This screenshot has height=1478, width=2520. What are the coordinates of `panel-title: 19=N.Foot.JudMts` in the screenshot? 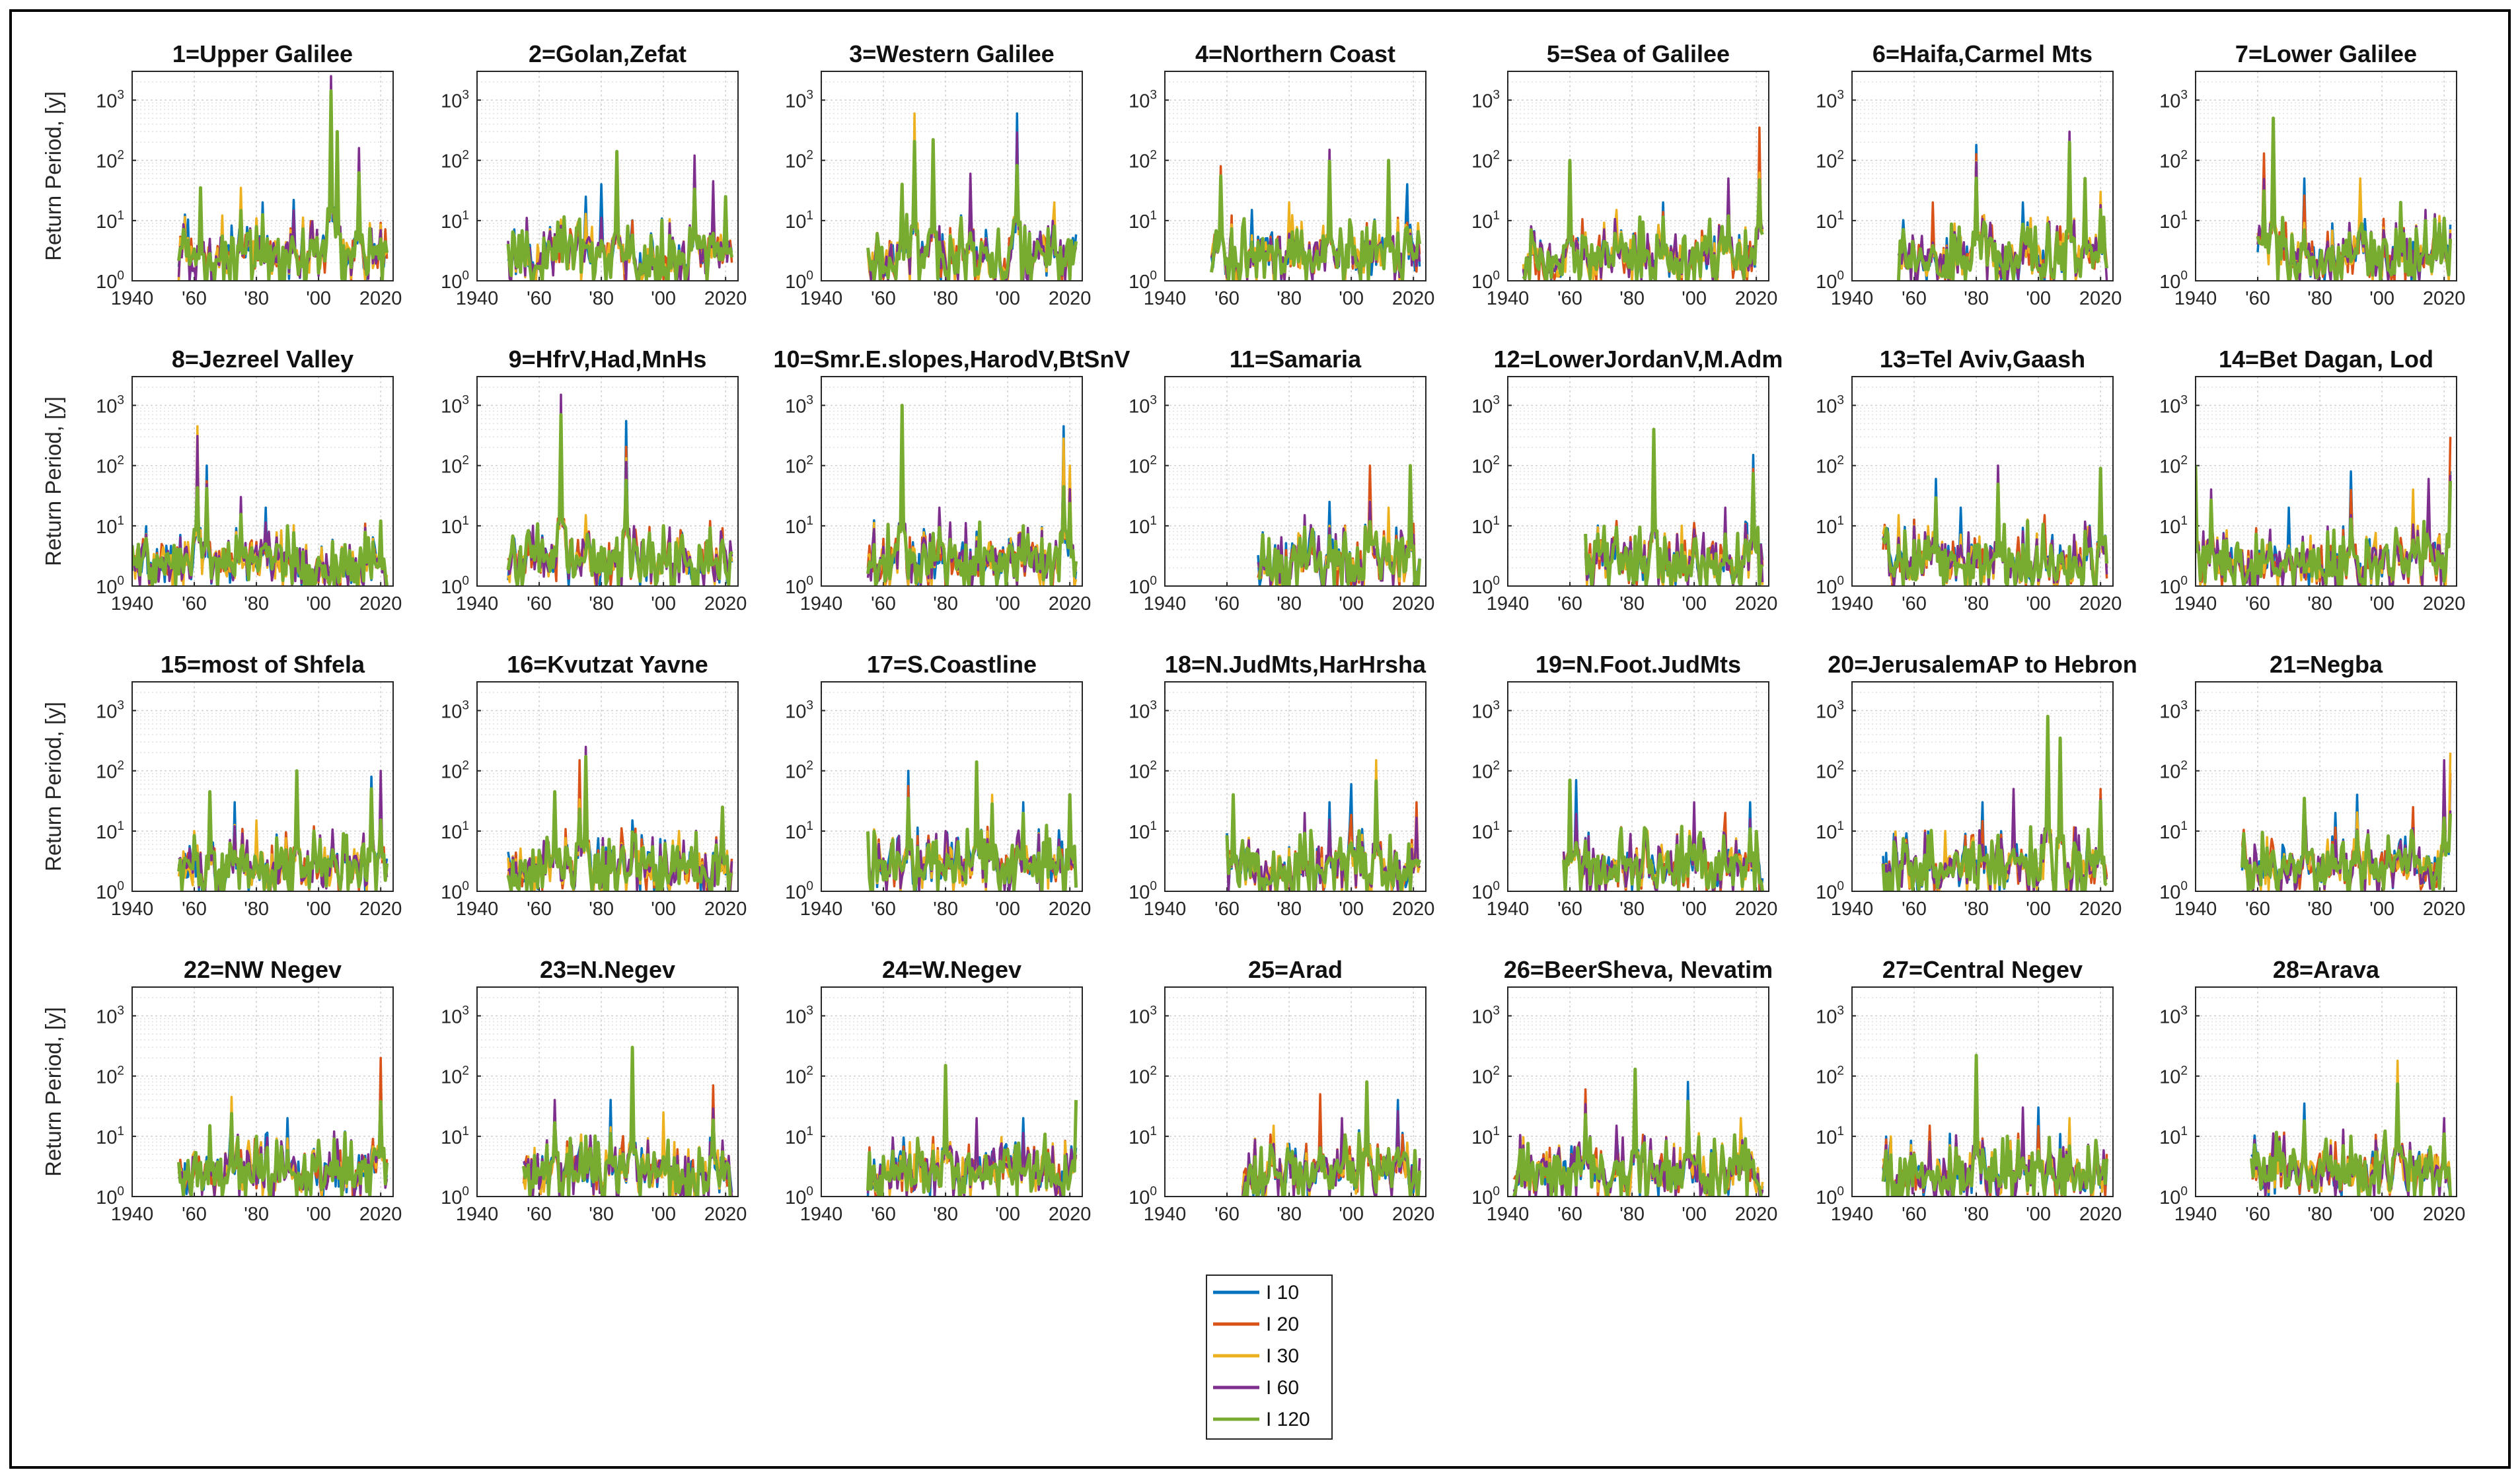 It's located at (1638, 665).